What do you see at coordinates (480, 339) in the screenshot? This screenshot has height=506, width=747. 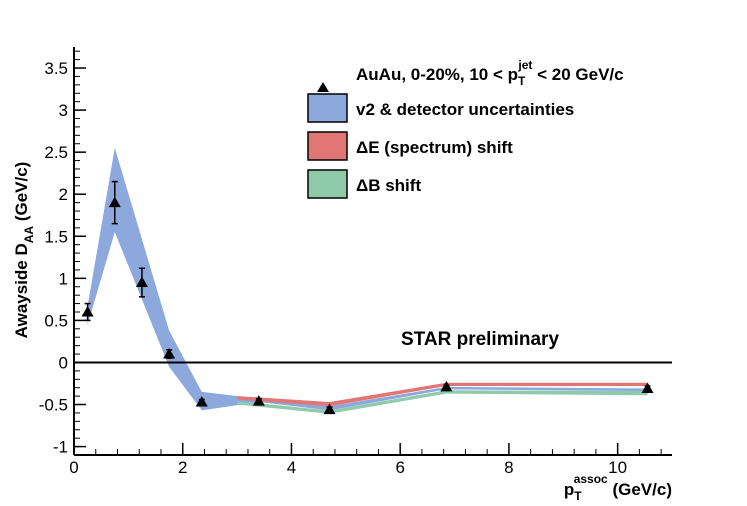 I see `preliminary-annotation: STAR preliminary` at bounding box center [480, 339].